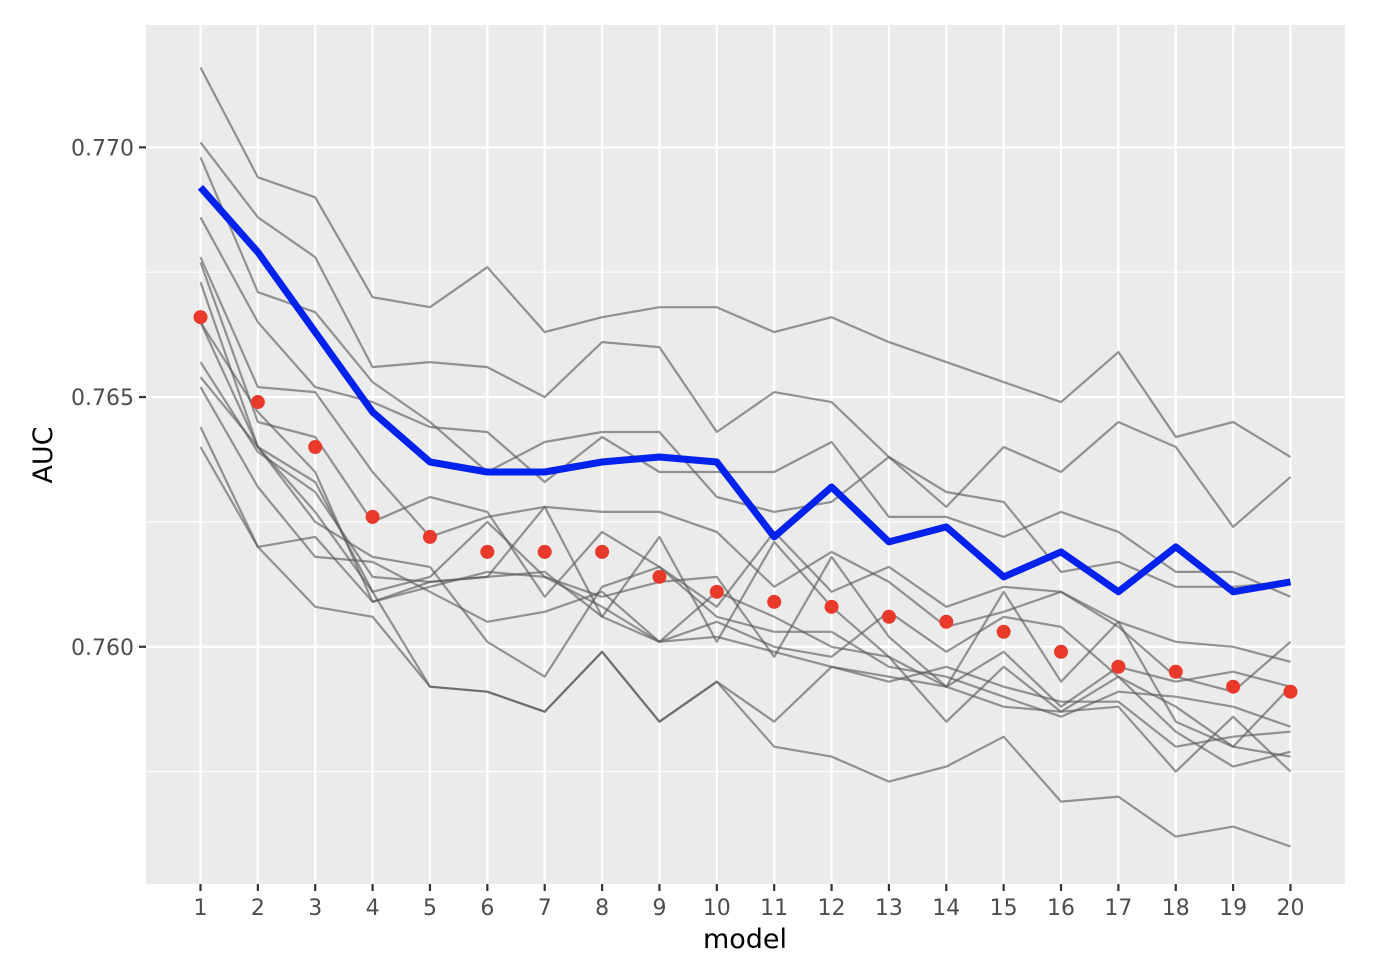  What do you see at coordinates (774, 908) in the screenshot?
I see `x-tick-label: 11` at bounding box center [774, 908].